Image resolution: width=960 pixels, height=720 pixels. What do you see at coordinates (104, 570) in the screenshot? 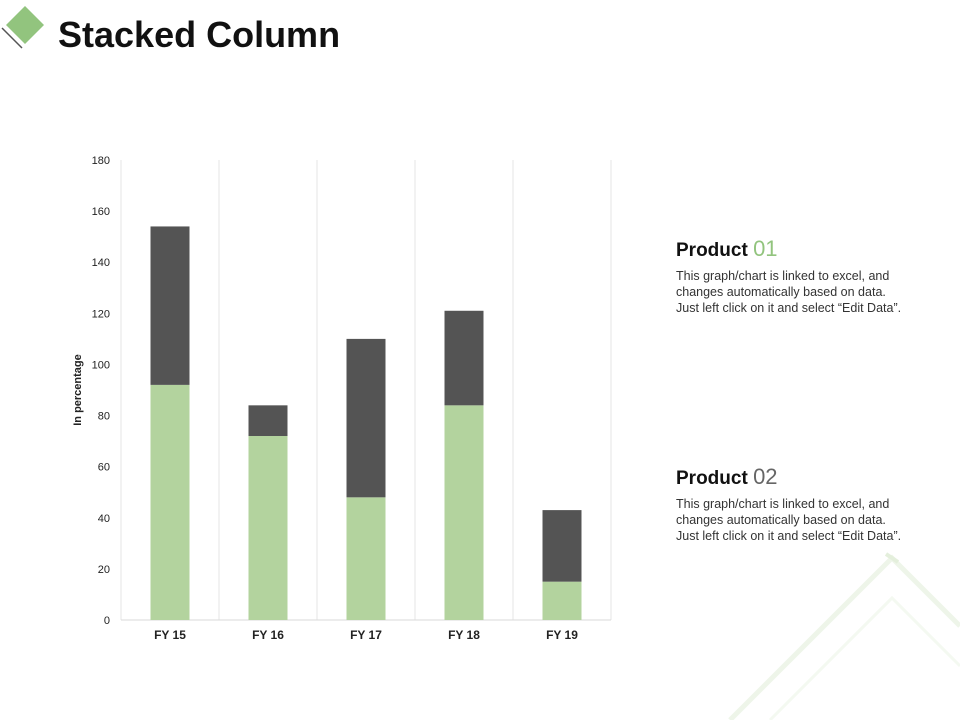
I see `y-tick-label: 20` at bounding box center [104, 570].